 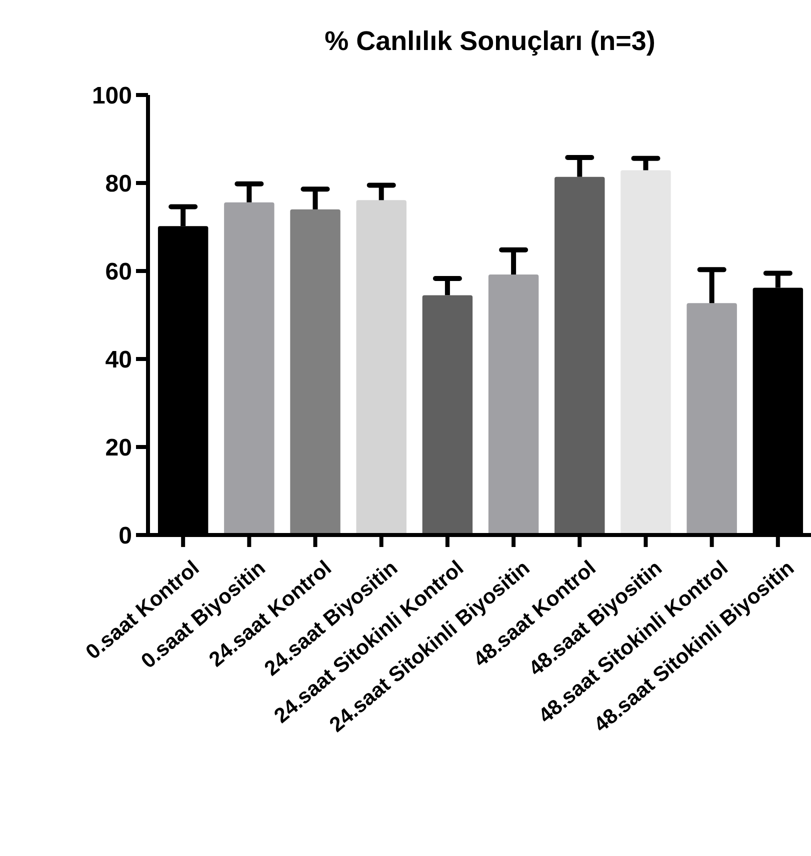 What do you see at coordinates (118, 272) in the screenshot?
I see `y-tick-label: 60` at bounding box center [118, 272].